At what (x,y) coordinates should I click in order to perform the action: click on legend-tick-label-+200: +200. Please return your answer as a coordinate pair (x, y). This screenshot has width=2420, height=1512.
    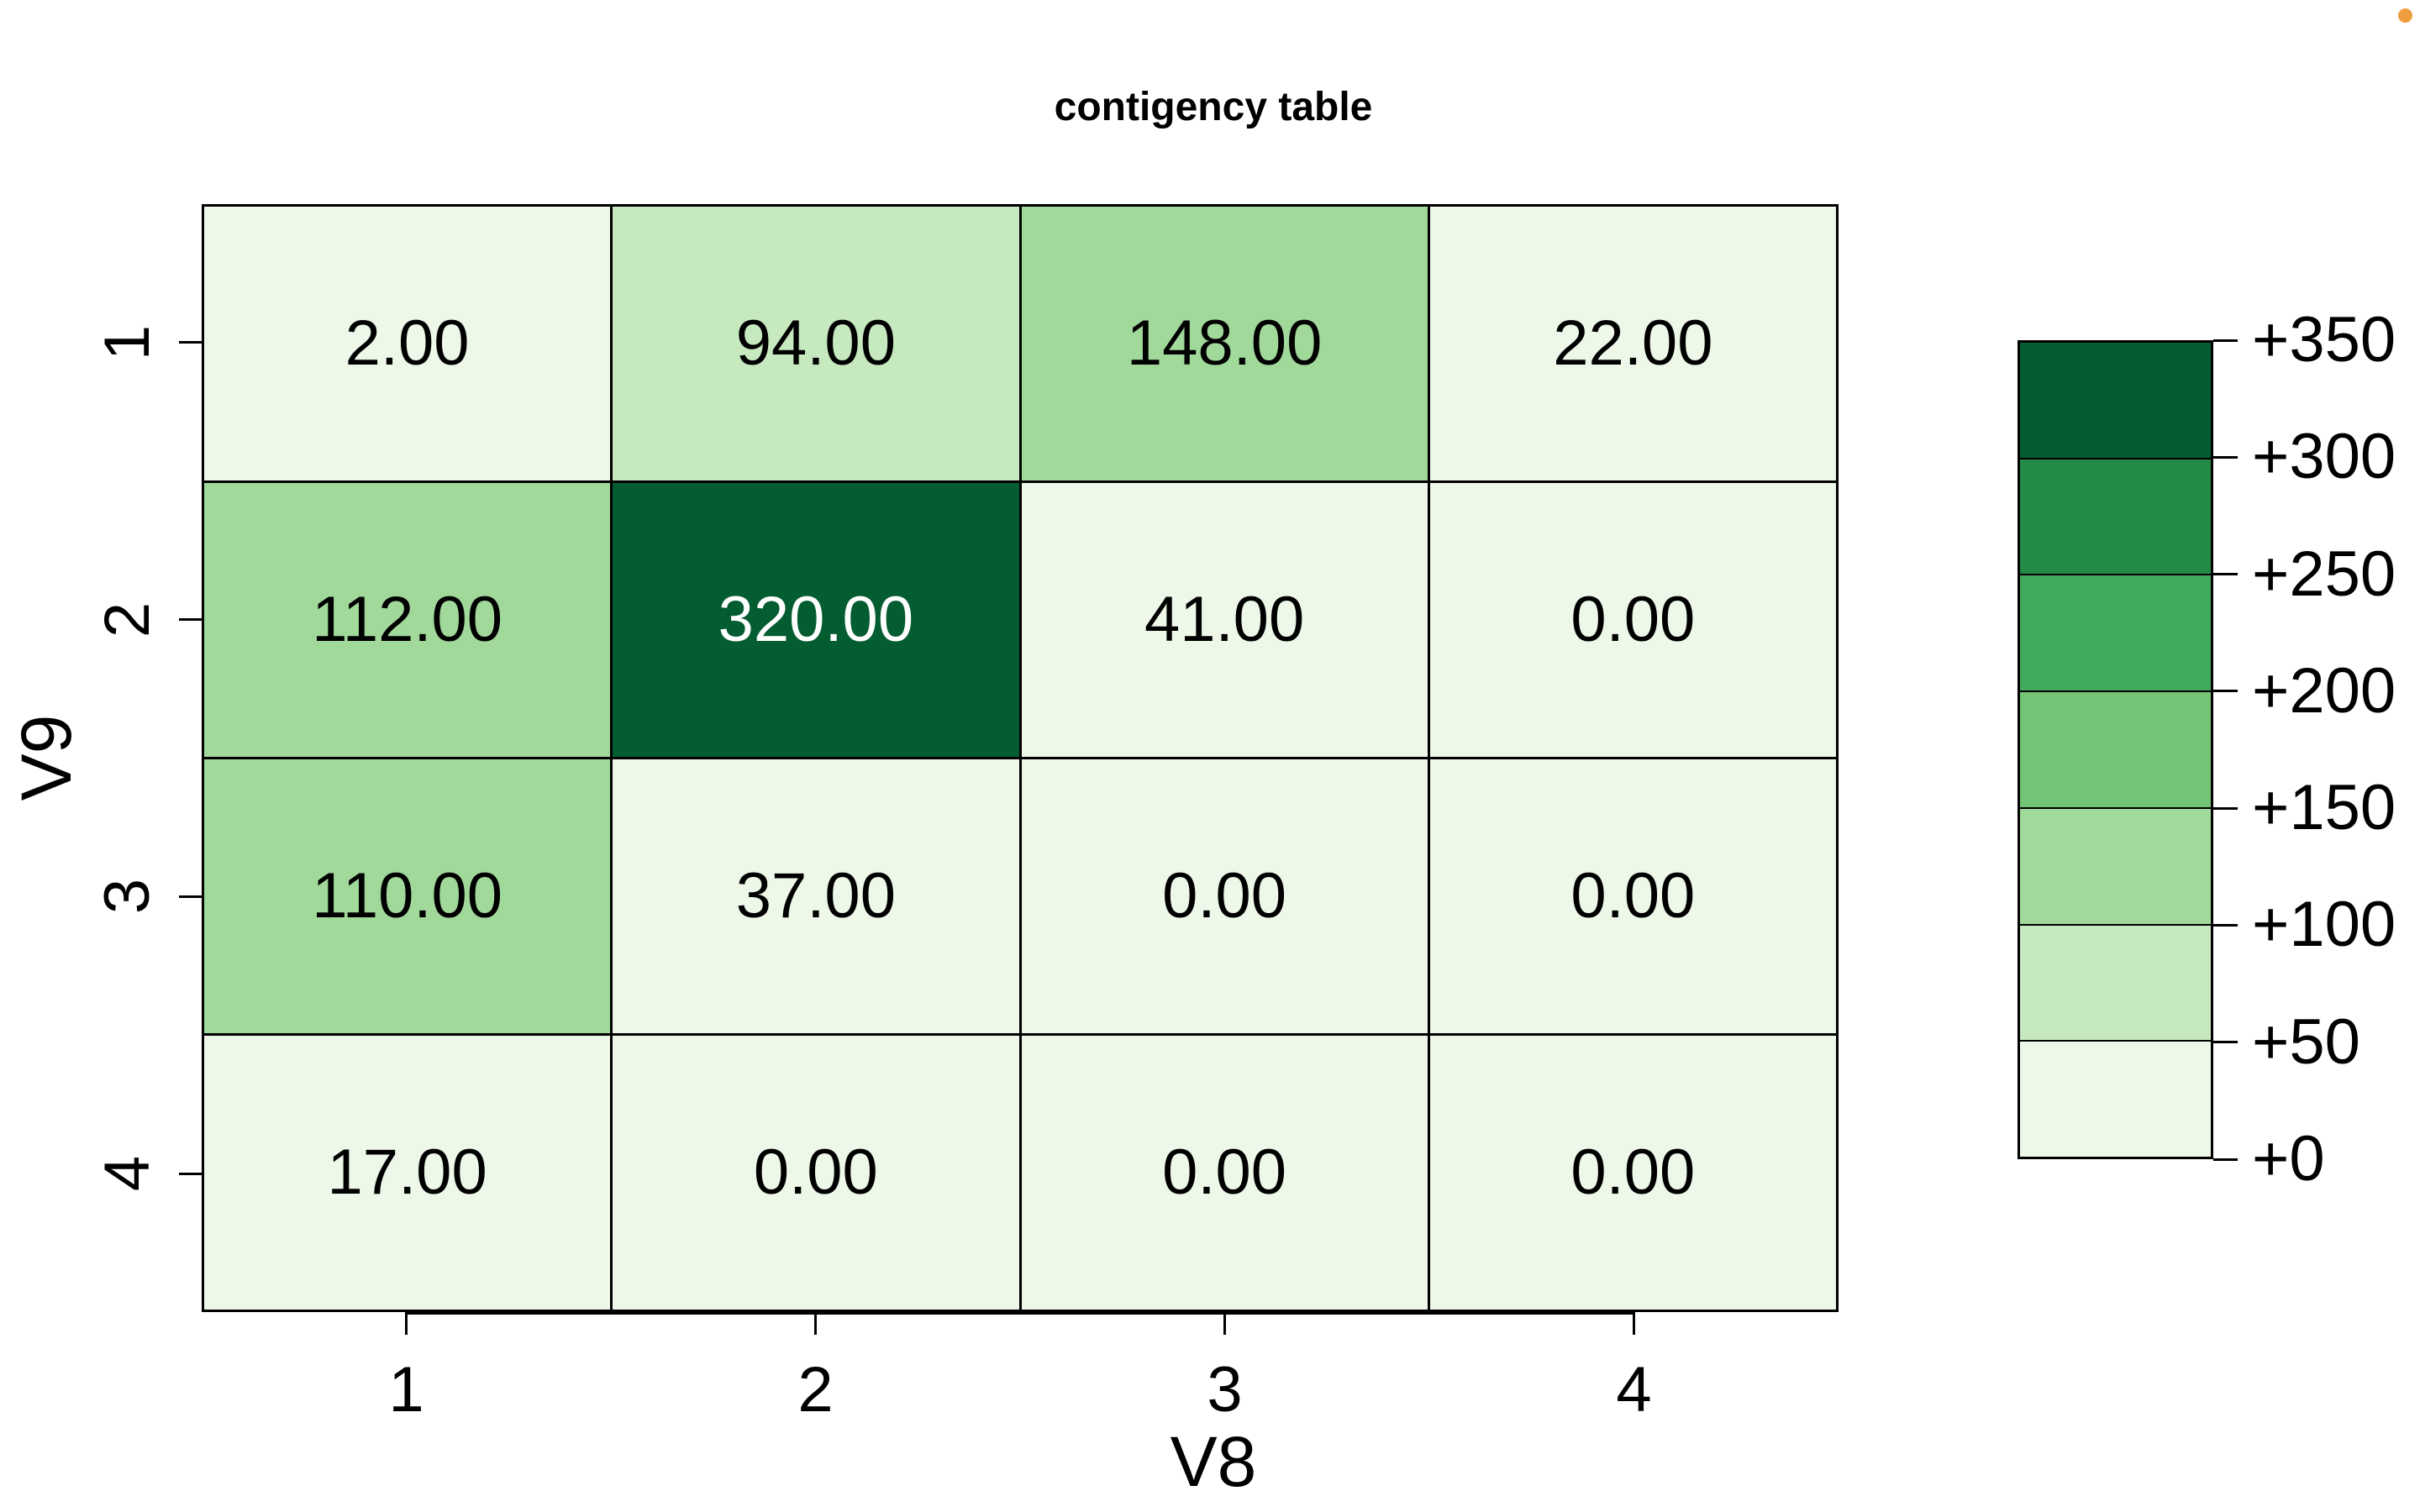
    Looking at the image, I should click on (2324, 690).